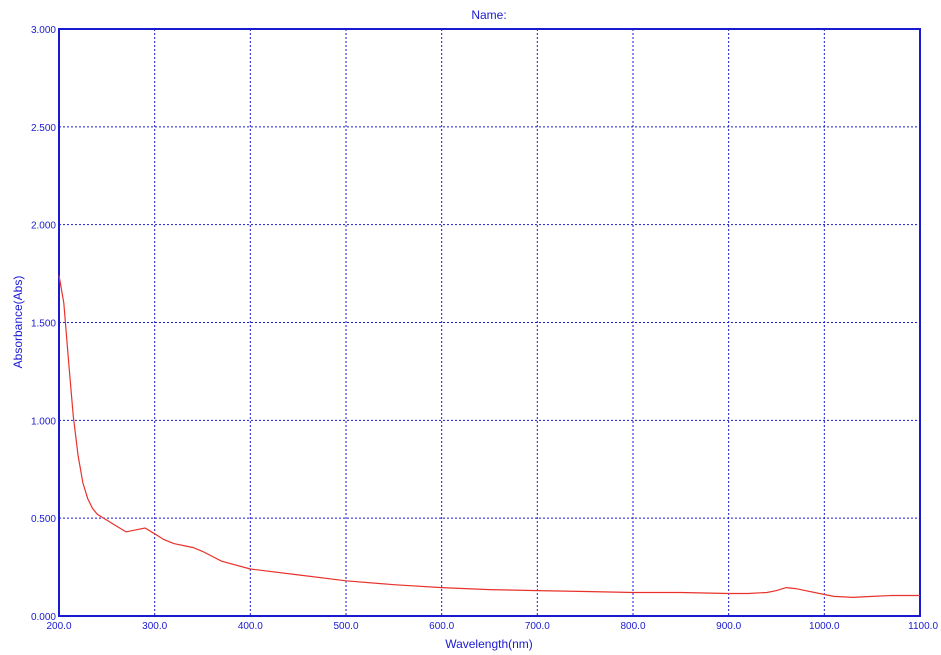 The image size is (941, 655). What do you see at coordinates (537, 626) in the screenshot?
I see `x-tick-label: 700.0` at bounding box center [537, 626].